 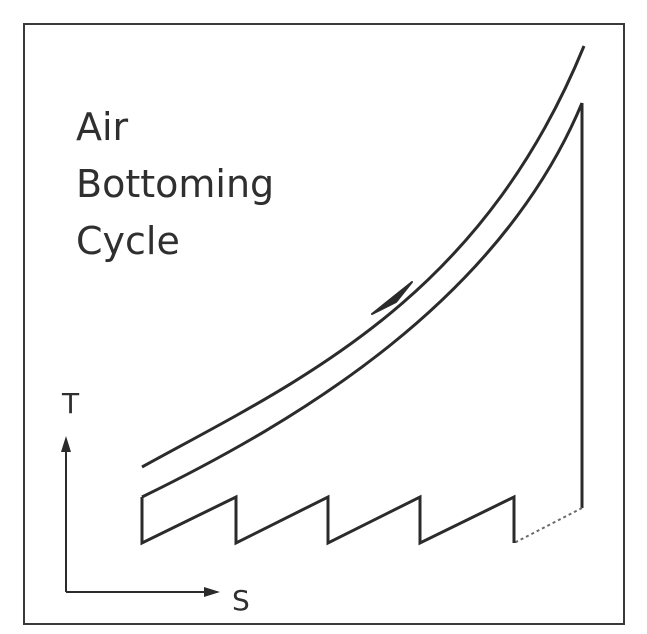 I want to click on intercooled-compression-sawtooth, so click(x=328, y=520).